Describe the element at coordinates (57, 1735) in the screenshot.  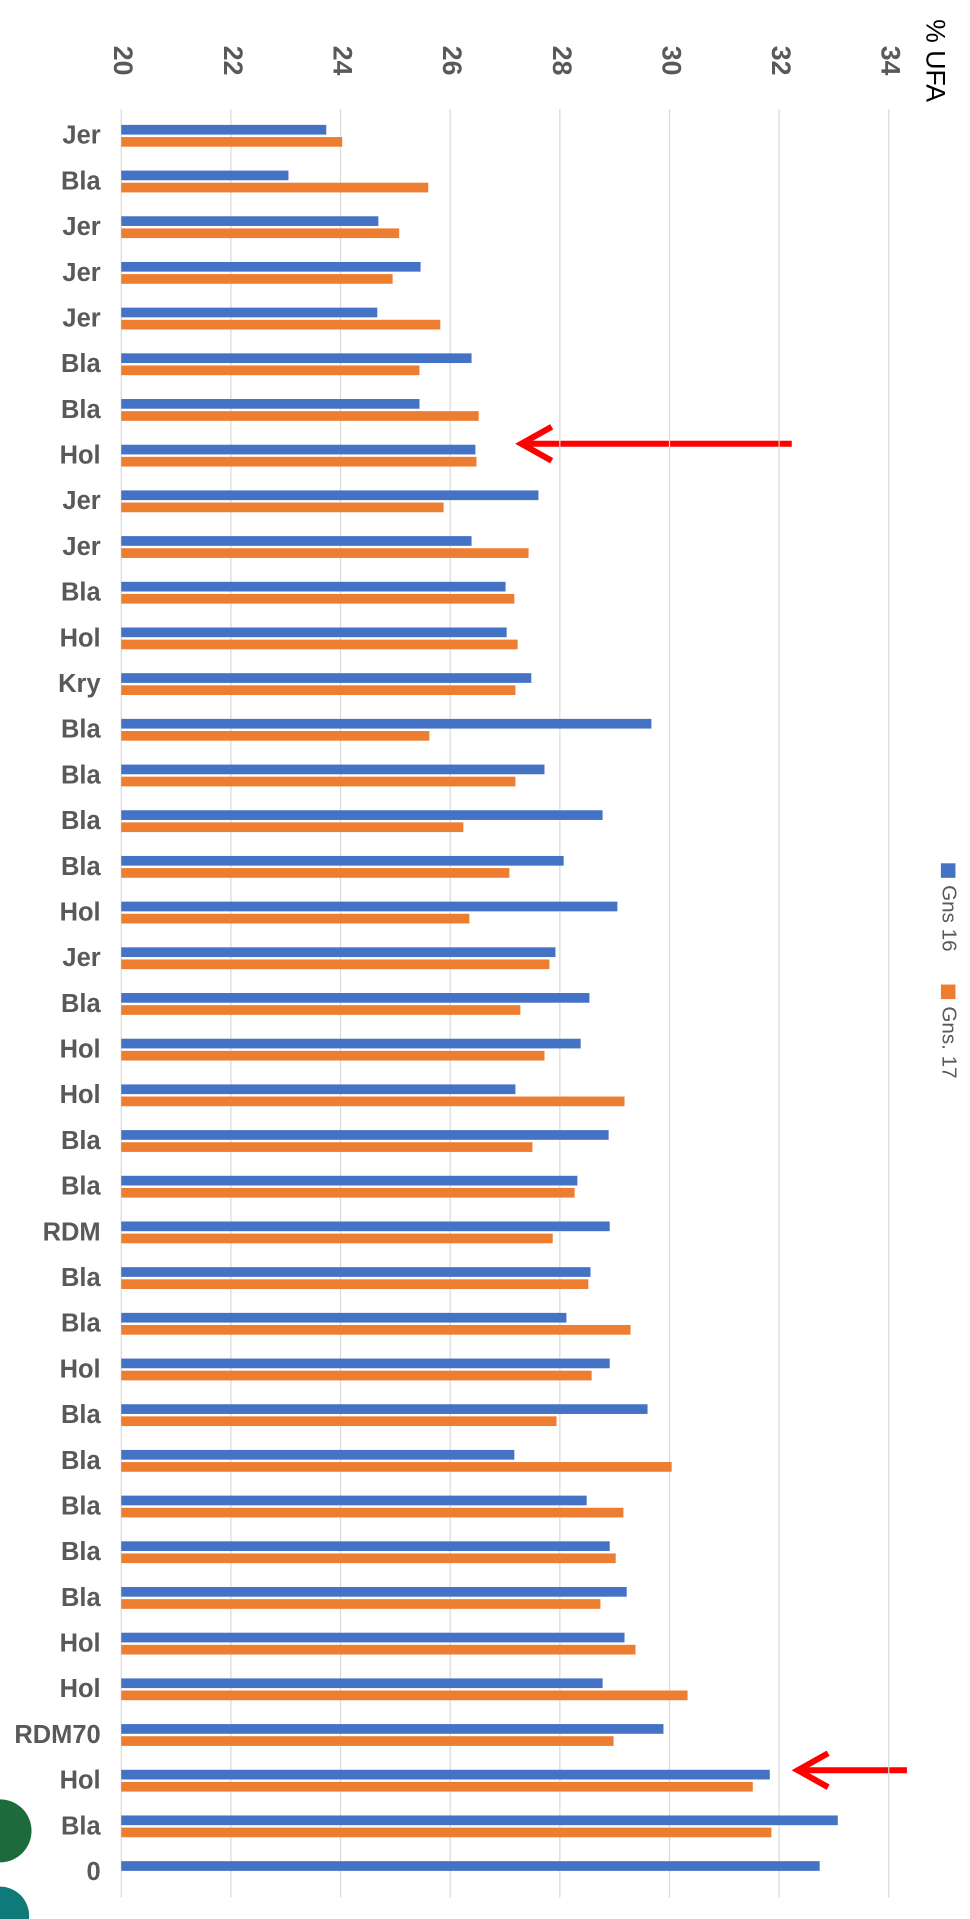
I see `y-tick-label: RDM70` at that location.